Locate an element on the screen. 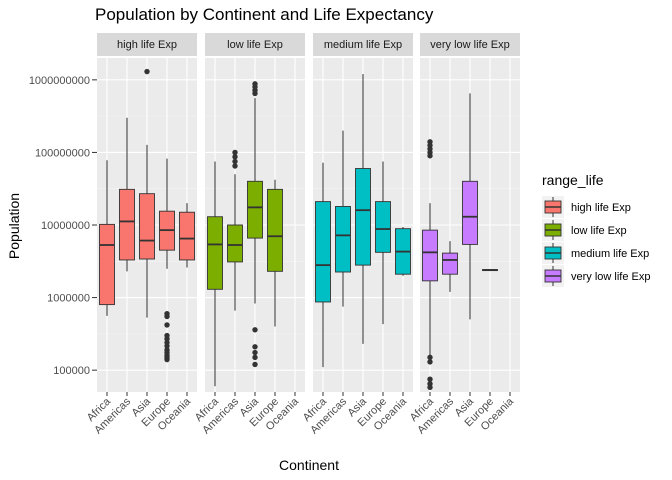  box-high-life-exp-asia is located at coordinates (147, 193).